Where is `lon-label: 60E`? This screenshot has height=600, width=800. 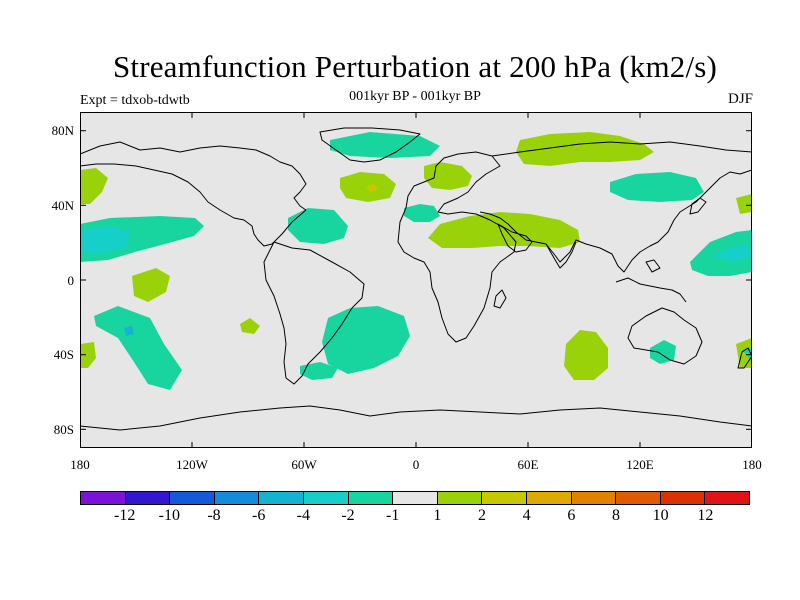
lon-label: 60E is located at coordinates (528, 464).